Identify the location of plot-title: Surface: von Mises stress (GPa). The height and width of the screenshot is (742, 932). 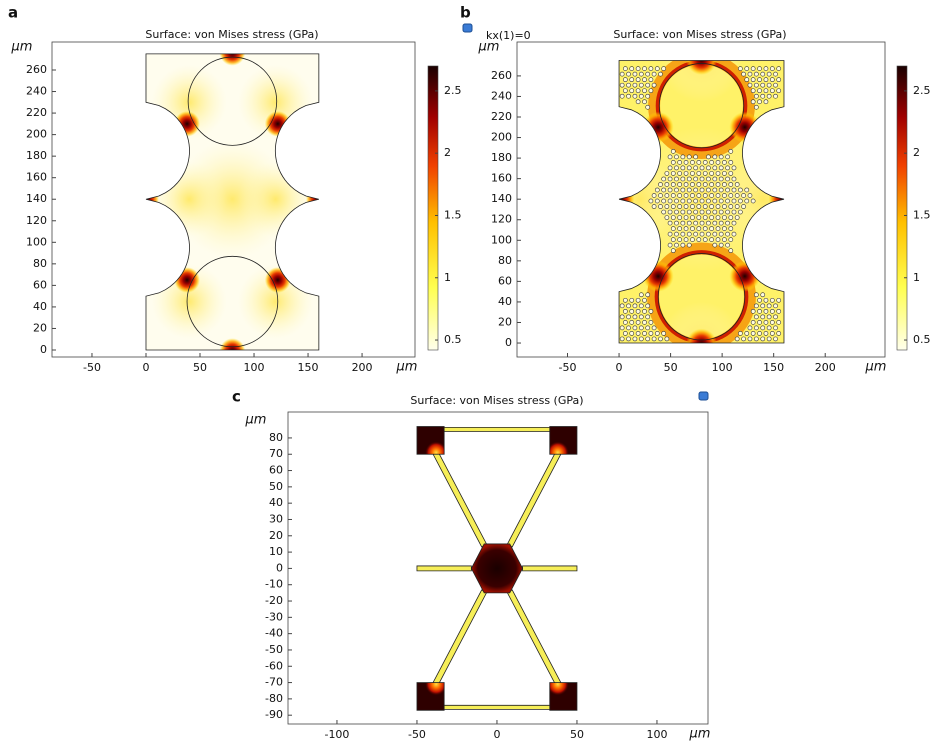
(231, 34).